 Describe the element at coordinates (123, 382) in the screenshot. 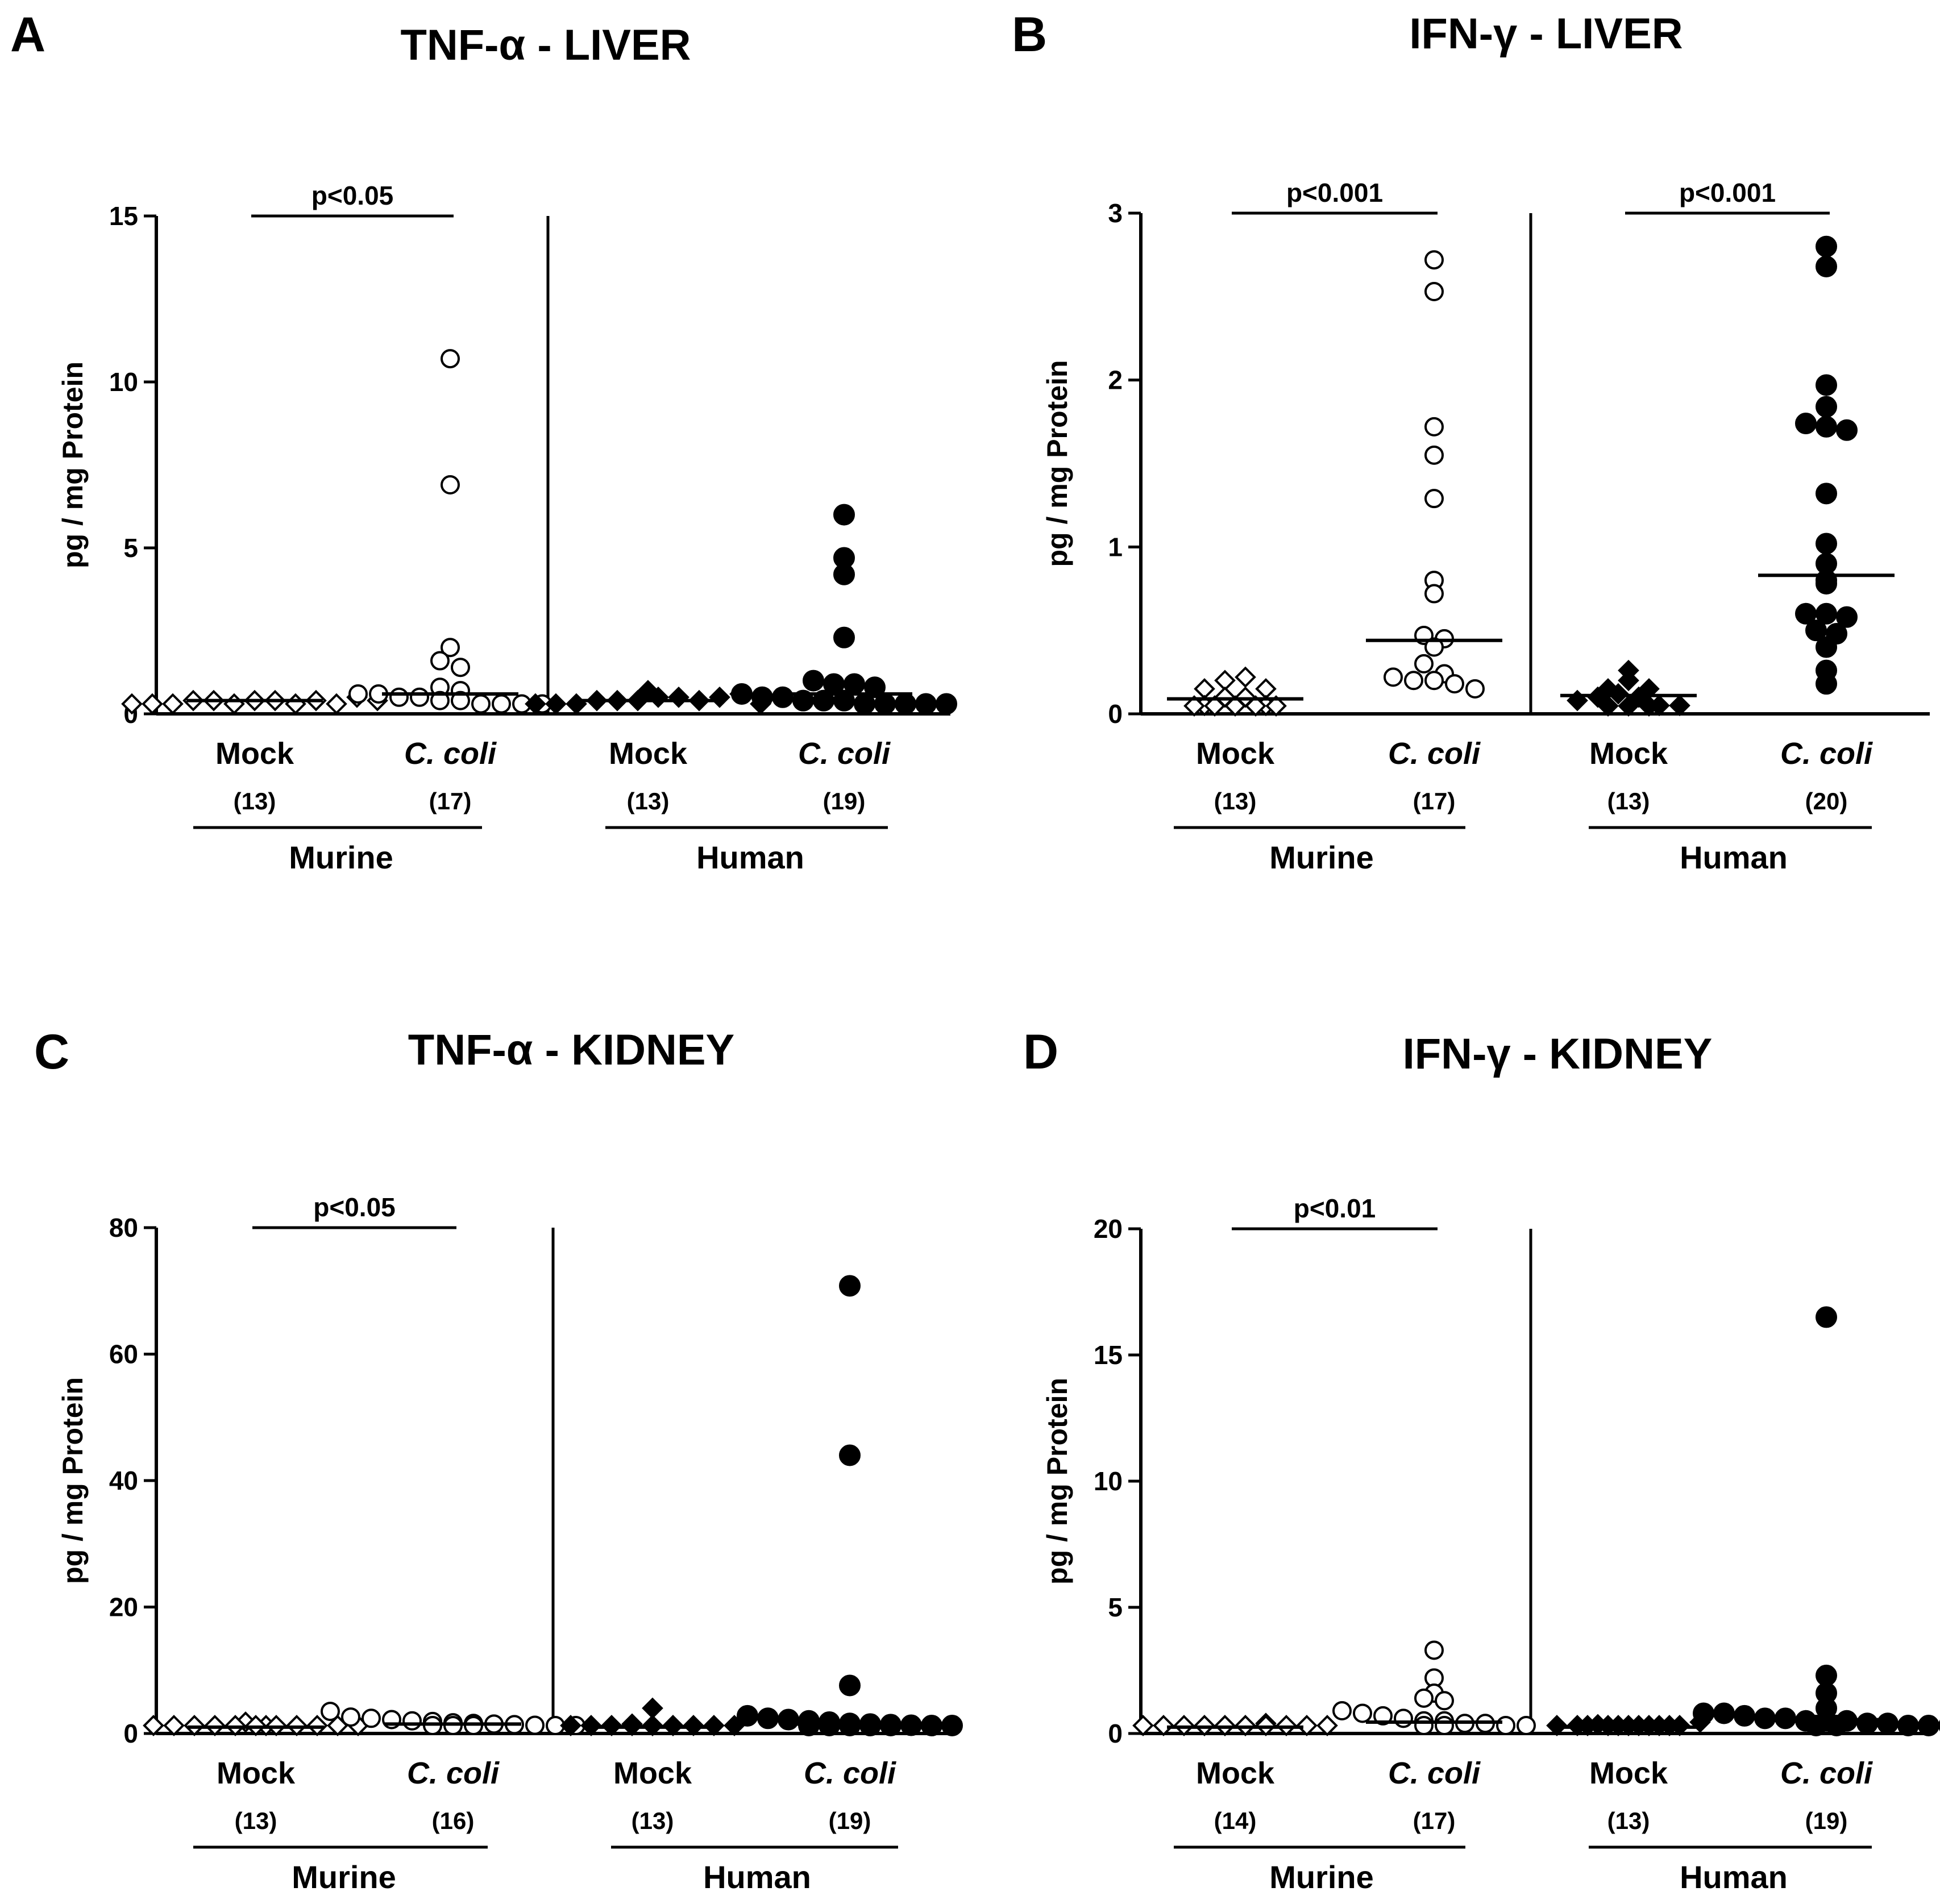

I see `y-tick-label: 10` at that location.